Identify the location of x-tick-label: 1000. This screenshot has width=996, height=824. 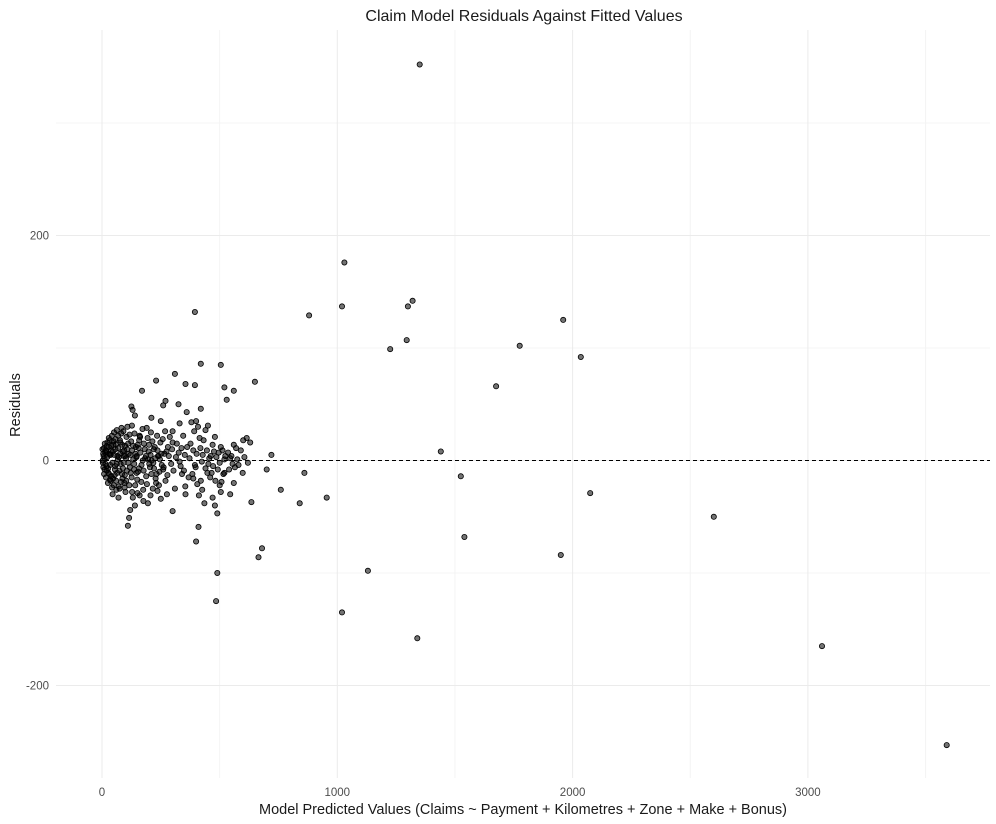
(338, 793).